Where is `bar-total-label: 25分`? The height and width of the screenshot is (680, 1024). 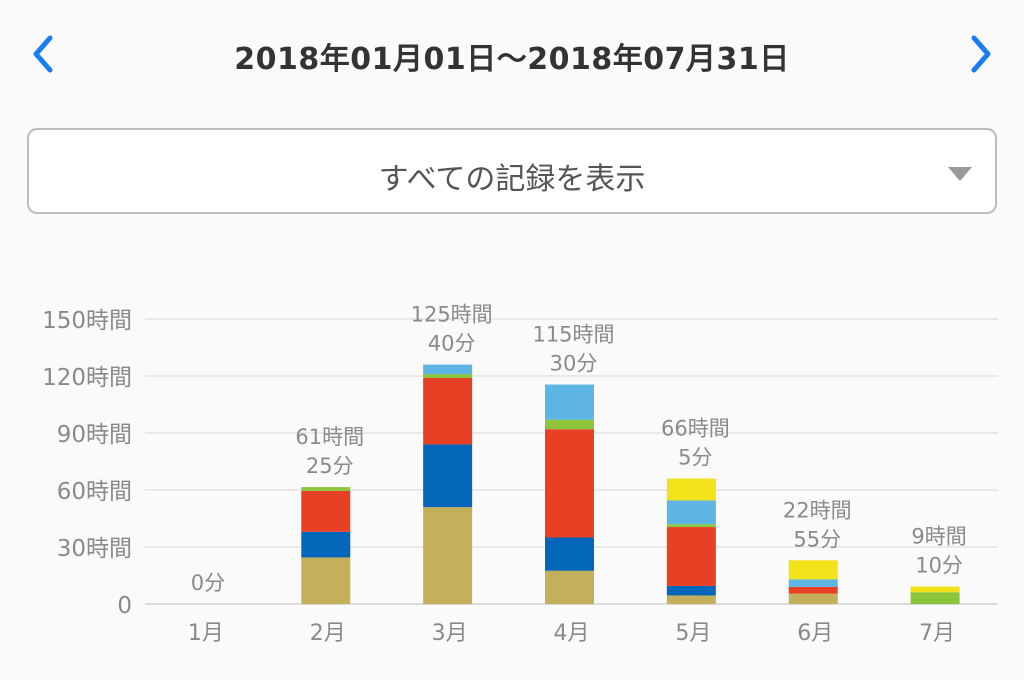
bar-total-label: 25分 is located at coordinates (330, 466).